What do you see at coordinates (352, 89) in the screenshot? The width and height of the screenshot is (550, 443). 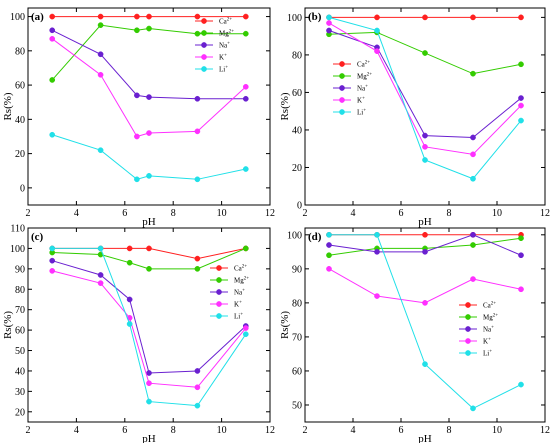 I see `legend: Ca2+Mg2+Na+K+Li+` at bounding box center [352, 89].